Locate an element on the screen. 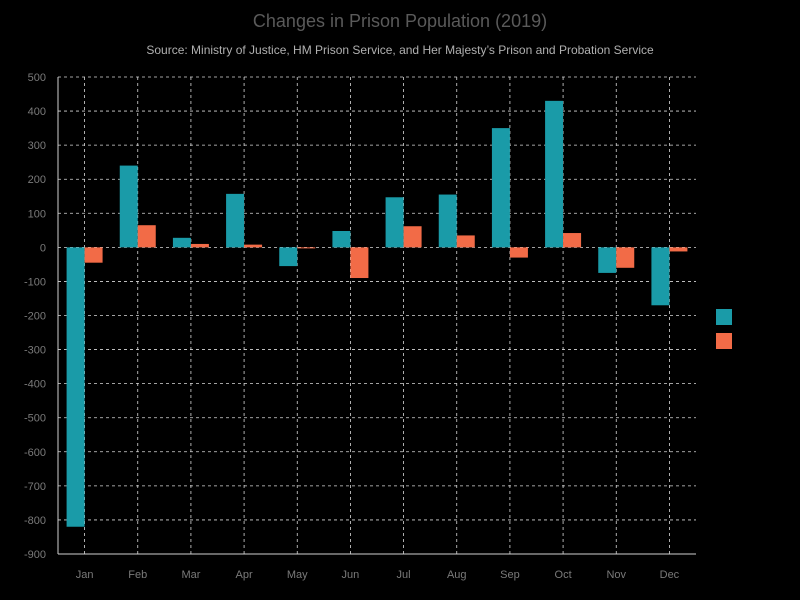  x-tick-label: Jul is located at coordinates (404, 575).